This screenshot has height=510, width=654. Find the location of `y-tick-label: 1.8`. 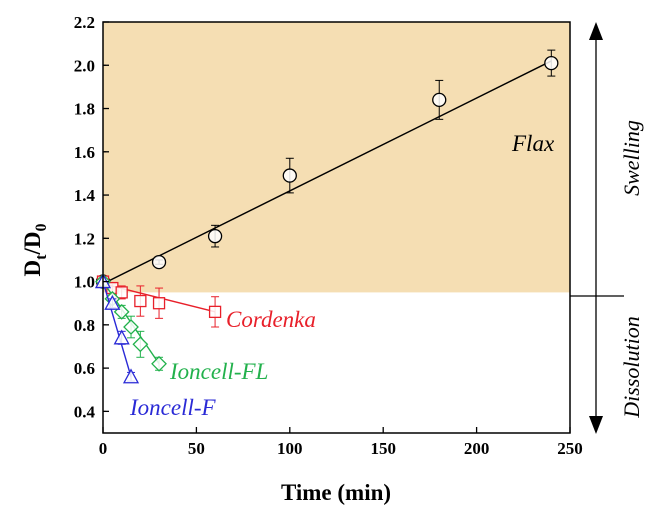

y-tick-label: 1.8 is located at coordinates (84, 109).